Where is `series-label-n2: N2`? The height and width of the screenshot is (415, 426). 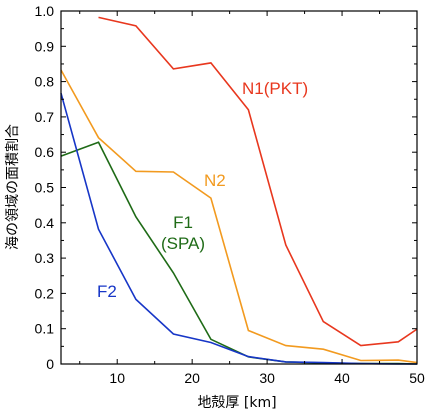
series-label-n2: N2 is located at coordinates (215, 180).